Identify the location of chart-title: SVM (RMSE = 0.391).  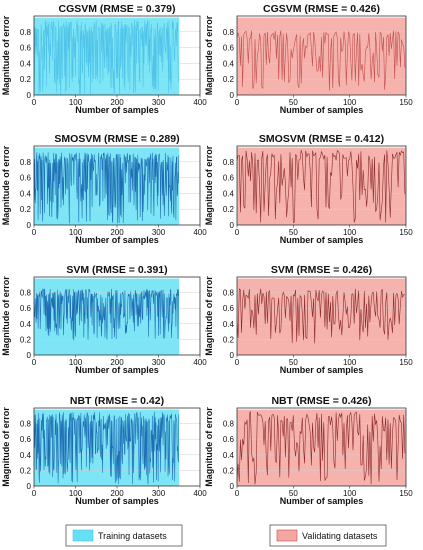
(116, 270).